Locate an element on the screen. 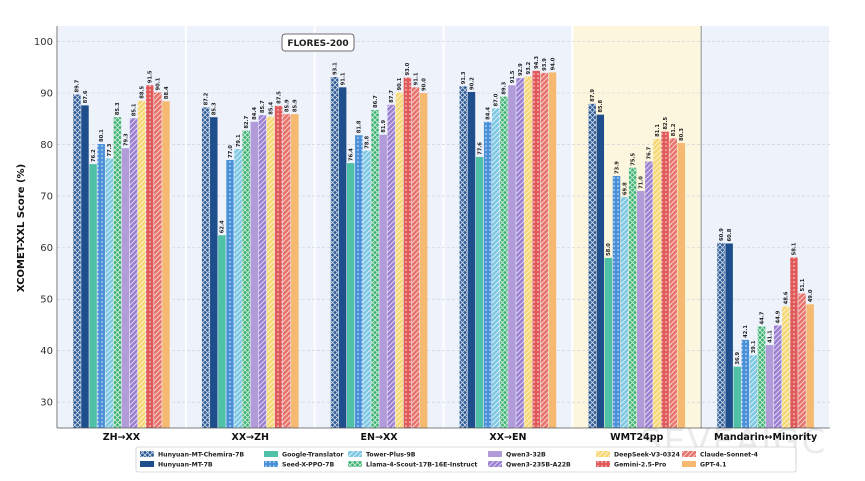 This screenshot has width=865, height=481. value-label-hunyuan-mt-7b-wmt24pp: 85.8 is located at coordinates (601, 105).